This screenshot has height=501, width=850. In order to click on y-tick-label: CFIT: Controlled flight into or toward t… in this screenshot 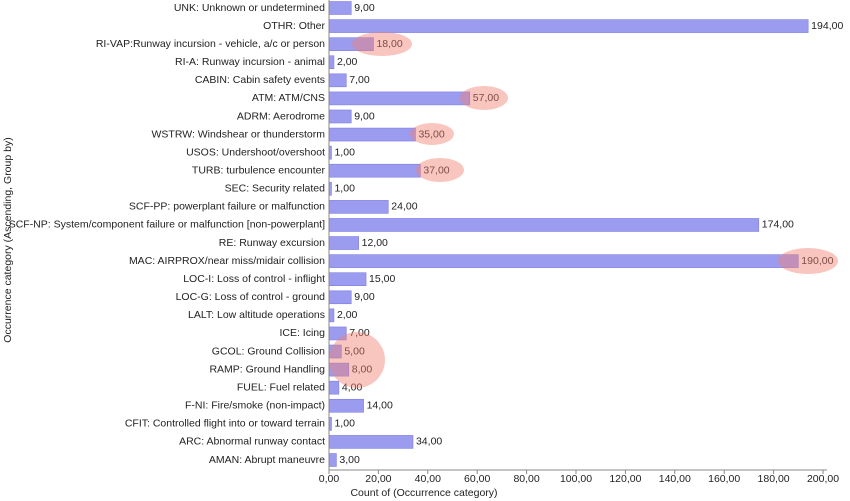, I will do `click(225, 424)`.